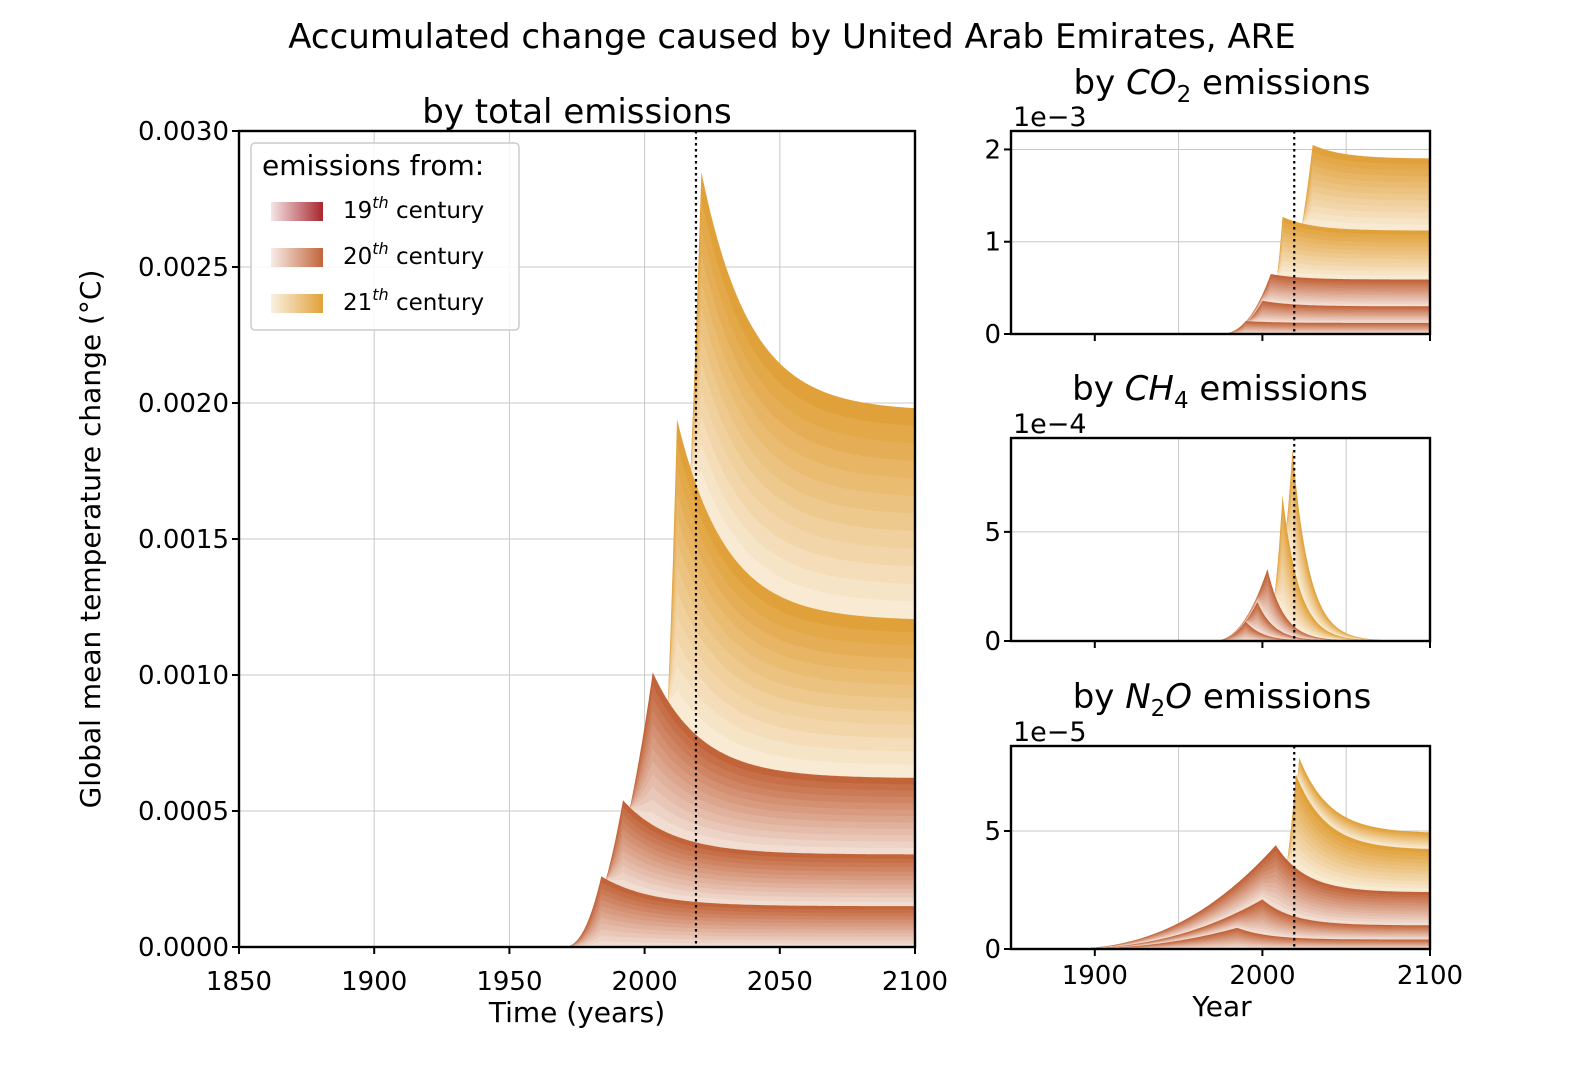 The width and height of the screenshot is (1584, 1080). Describe the element at coordinates (1430, 976) in the screenshot. I see `xtick-label-n2o: 2100` at that location.